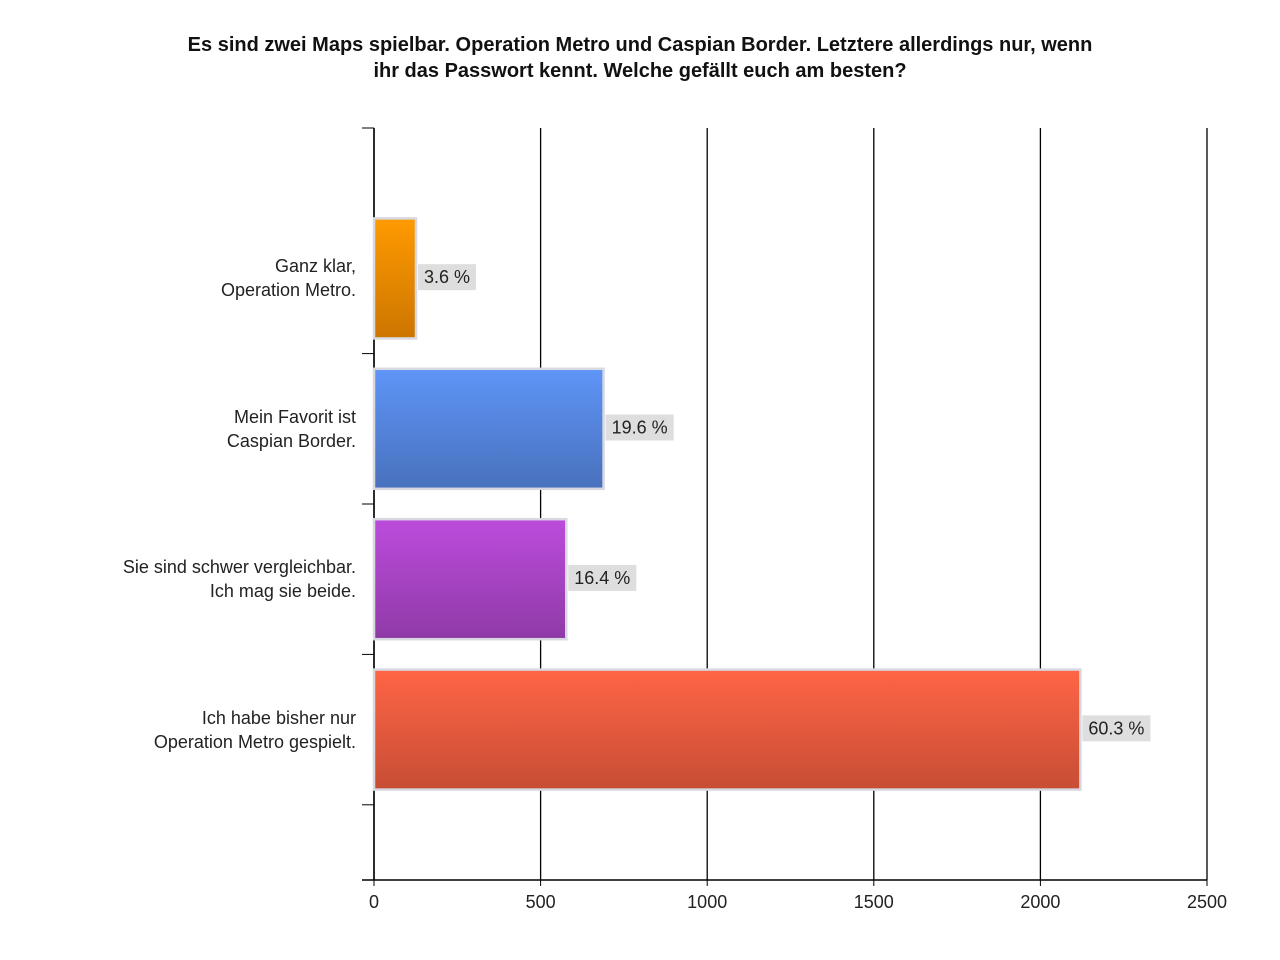  I want to click on x-tick-label: 0, so click(374, 902).